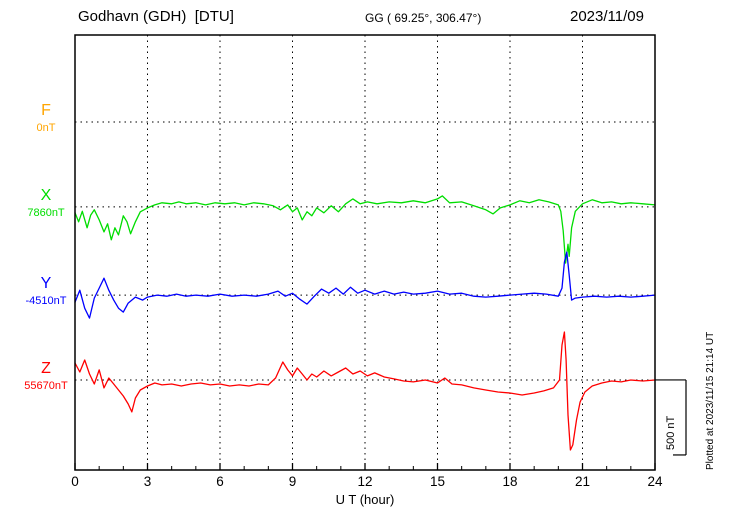 This screenshot has height=520, width=730. Describe the element at coordinates (510, 481) in the screenshot. I see `x-tick-label: 18` at that location.